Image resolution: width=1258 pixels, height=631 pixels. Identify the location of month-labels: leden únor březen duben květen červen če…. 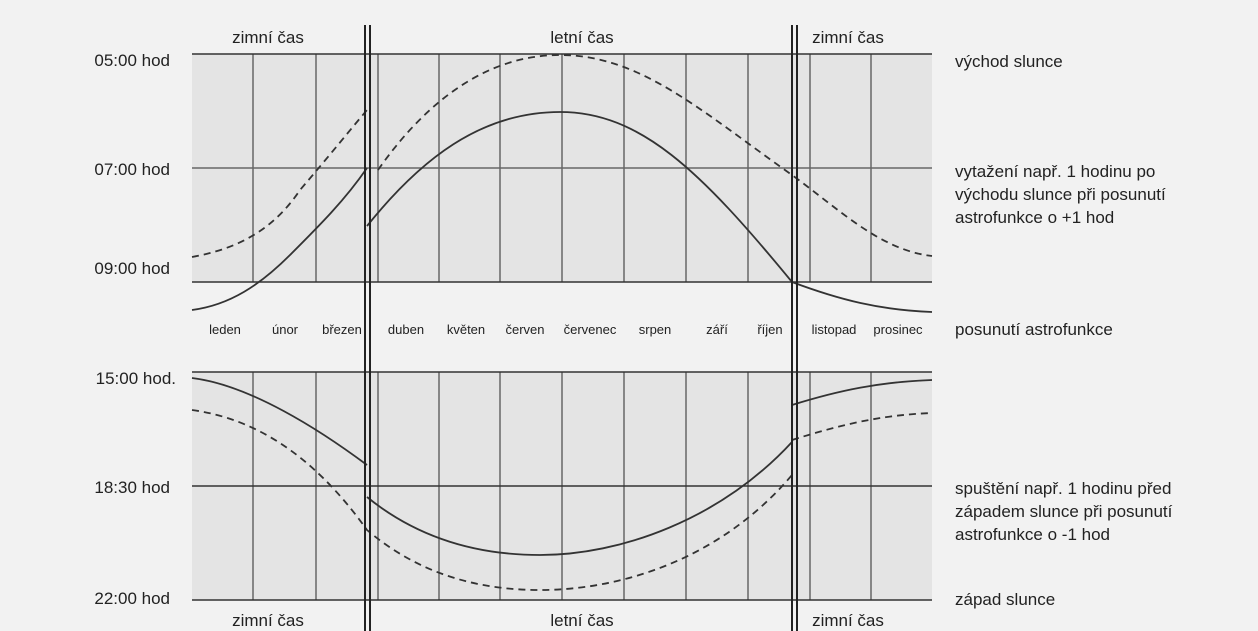
(566, 329).